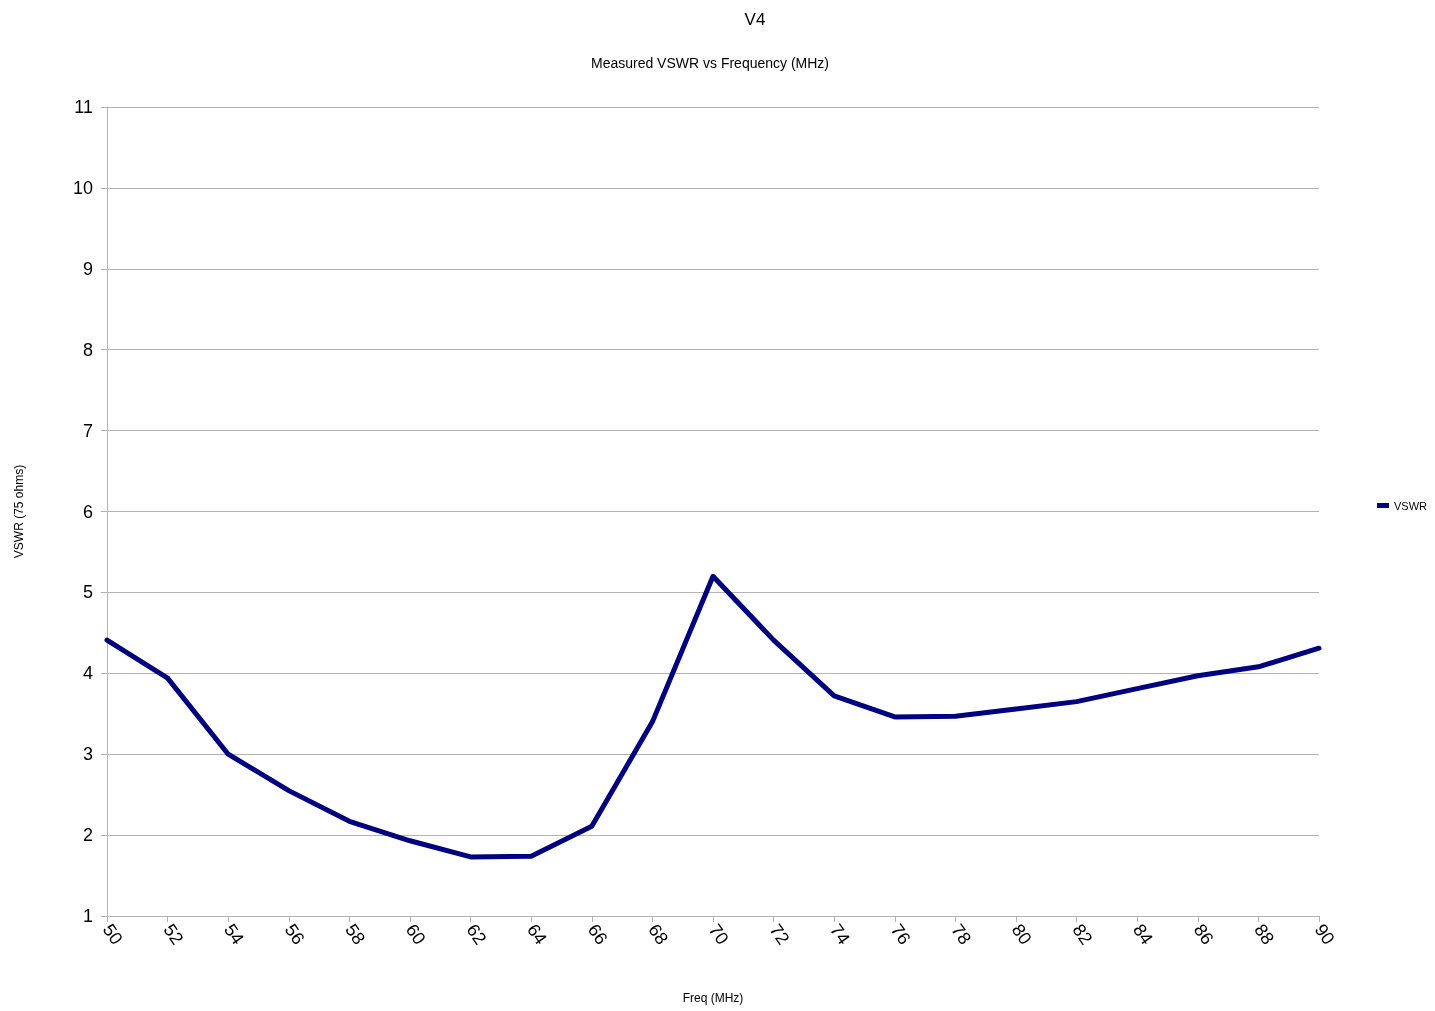 Image resolution: width=1435 pixels, height=1011 pixels. What do you see at coordinates (19, 511) in the screenshot?
I see `y-axis-title: VSWR (75 ohms)` at bounding box center [19, 511].